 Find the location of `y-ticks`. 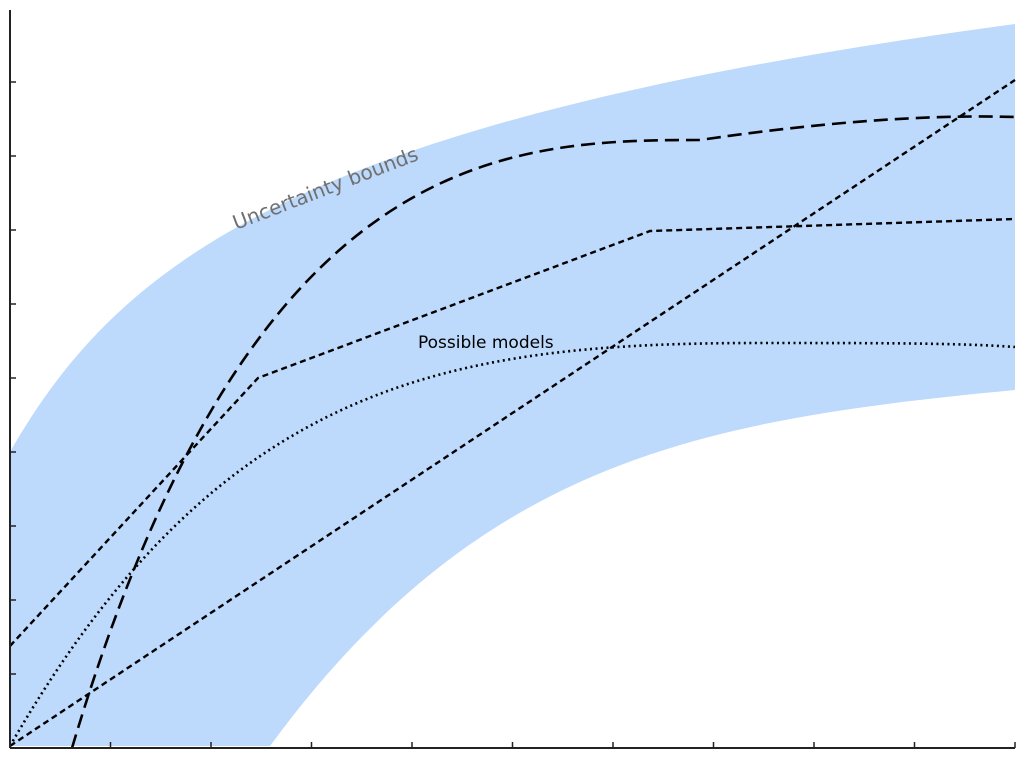

y-ticks is located at coordinates (13, 378).